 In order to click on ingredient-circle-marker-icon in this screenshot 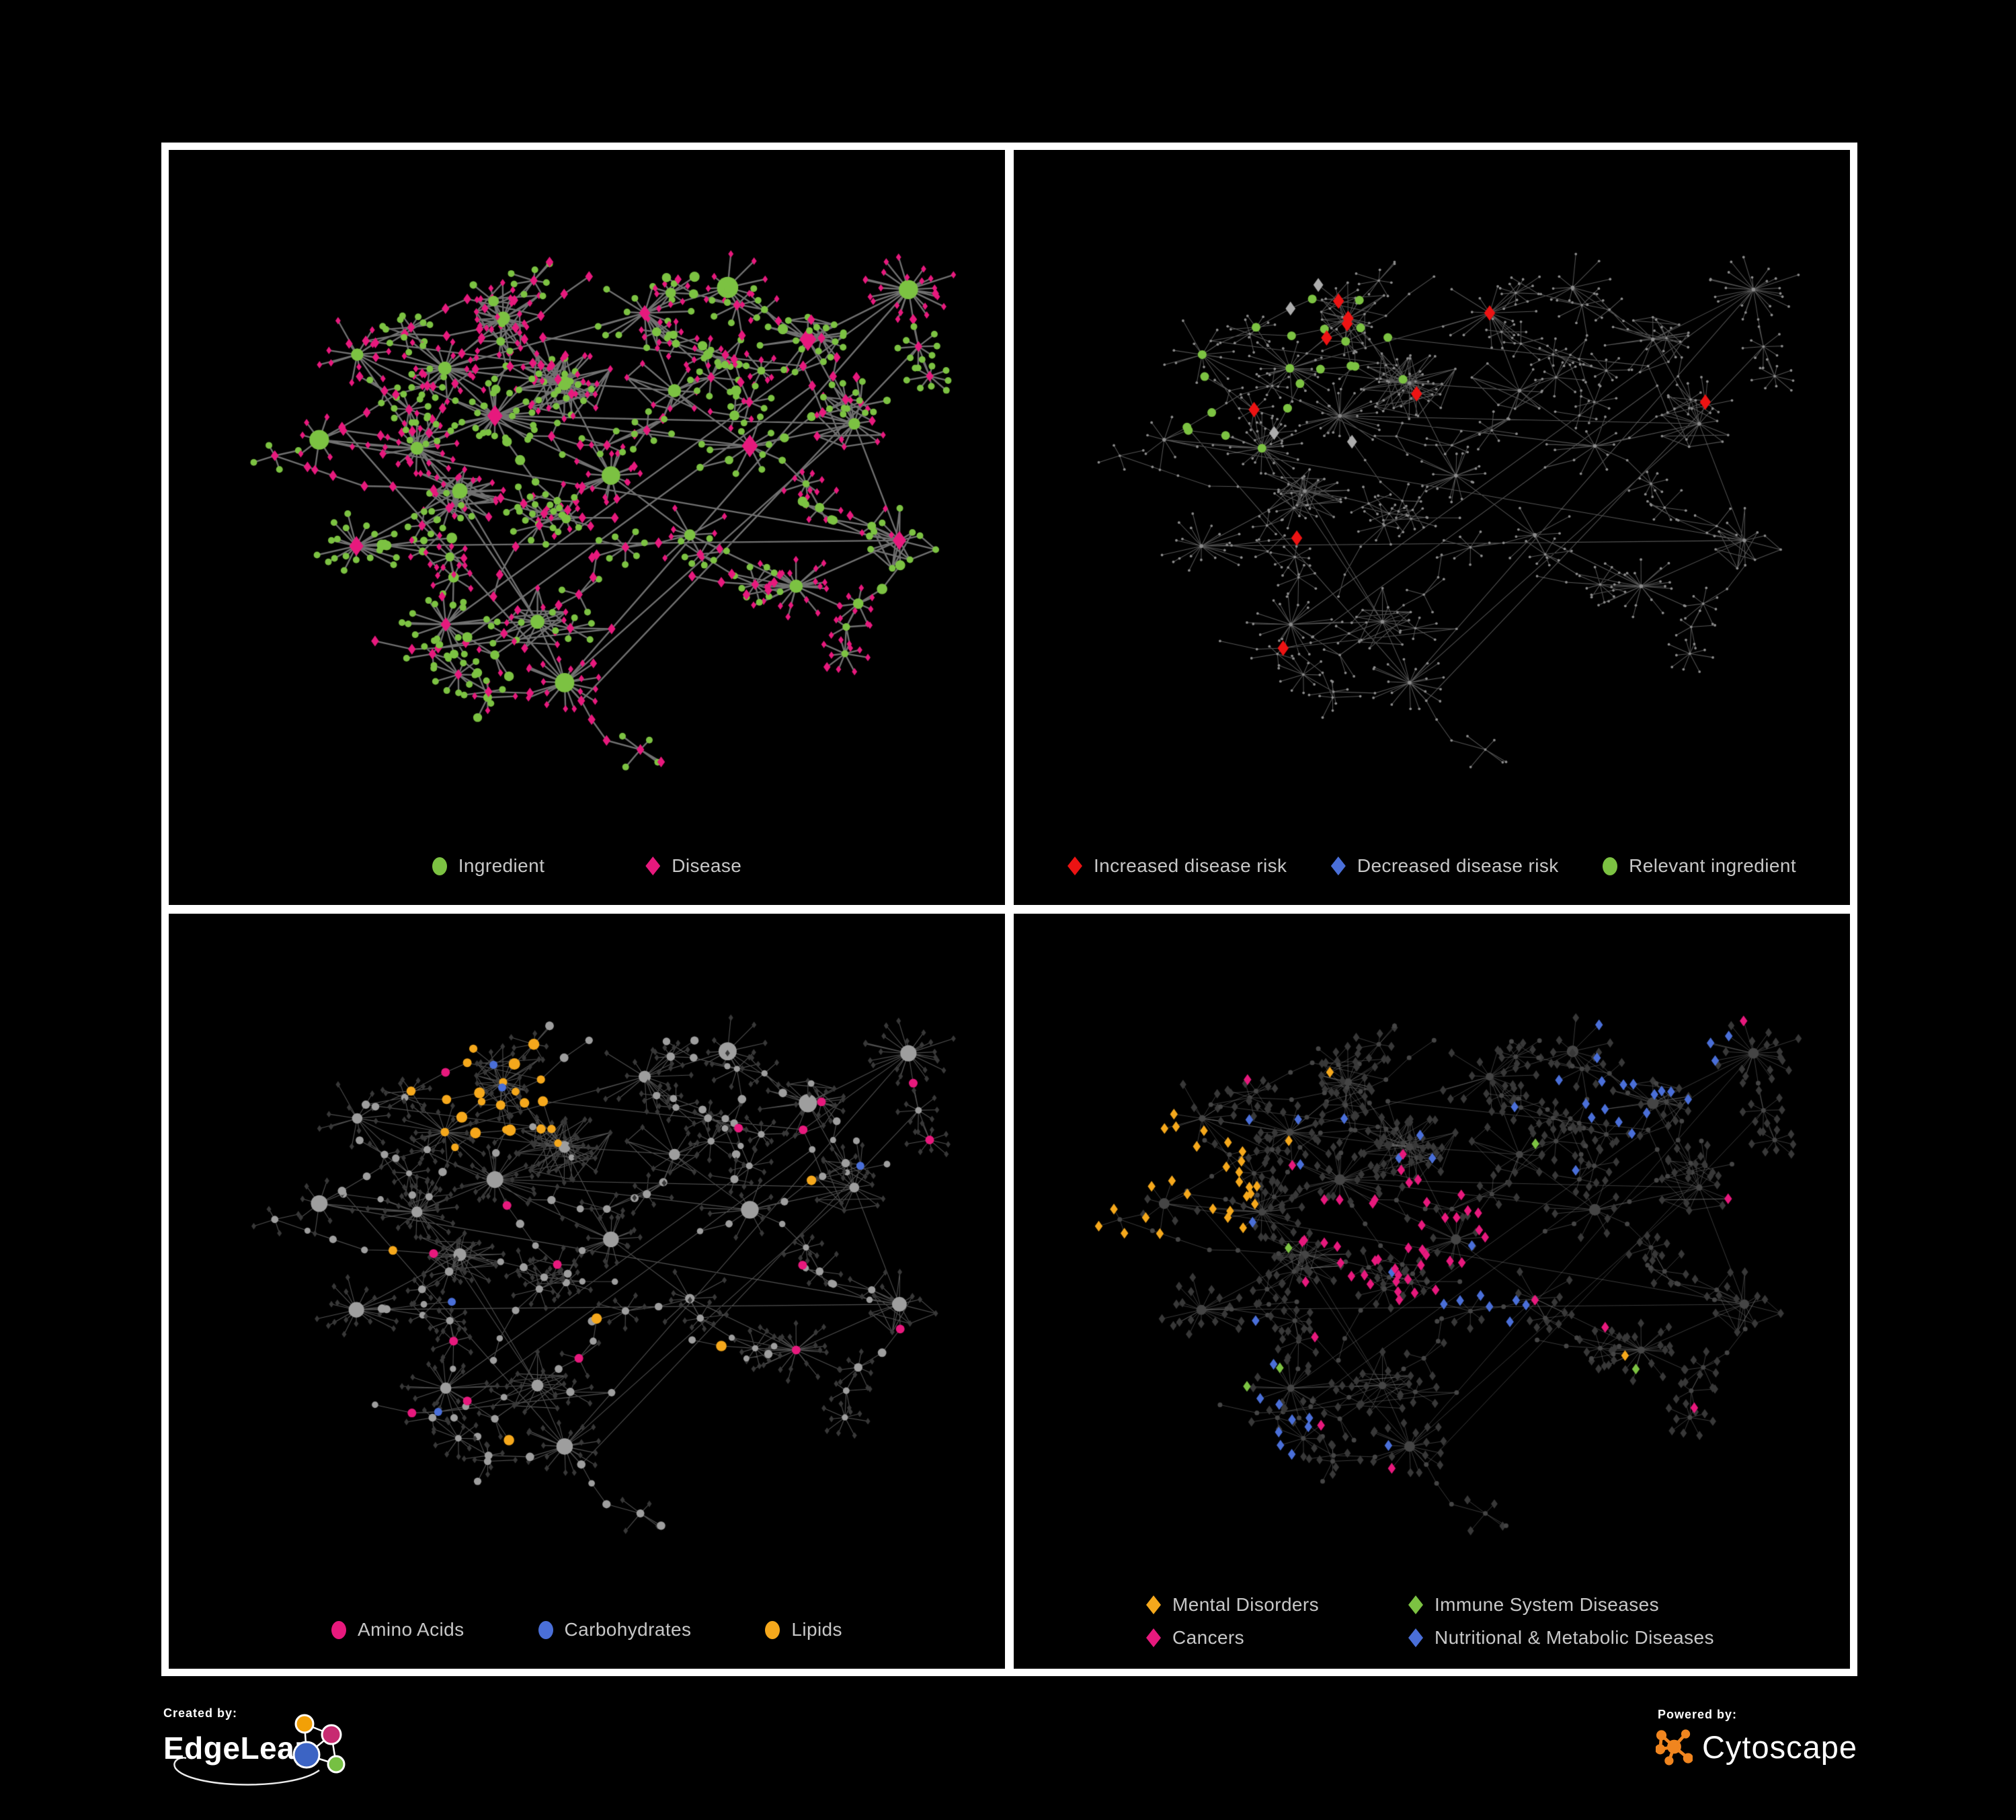, I will do `click(439, 866)`.